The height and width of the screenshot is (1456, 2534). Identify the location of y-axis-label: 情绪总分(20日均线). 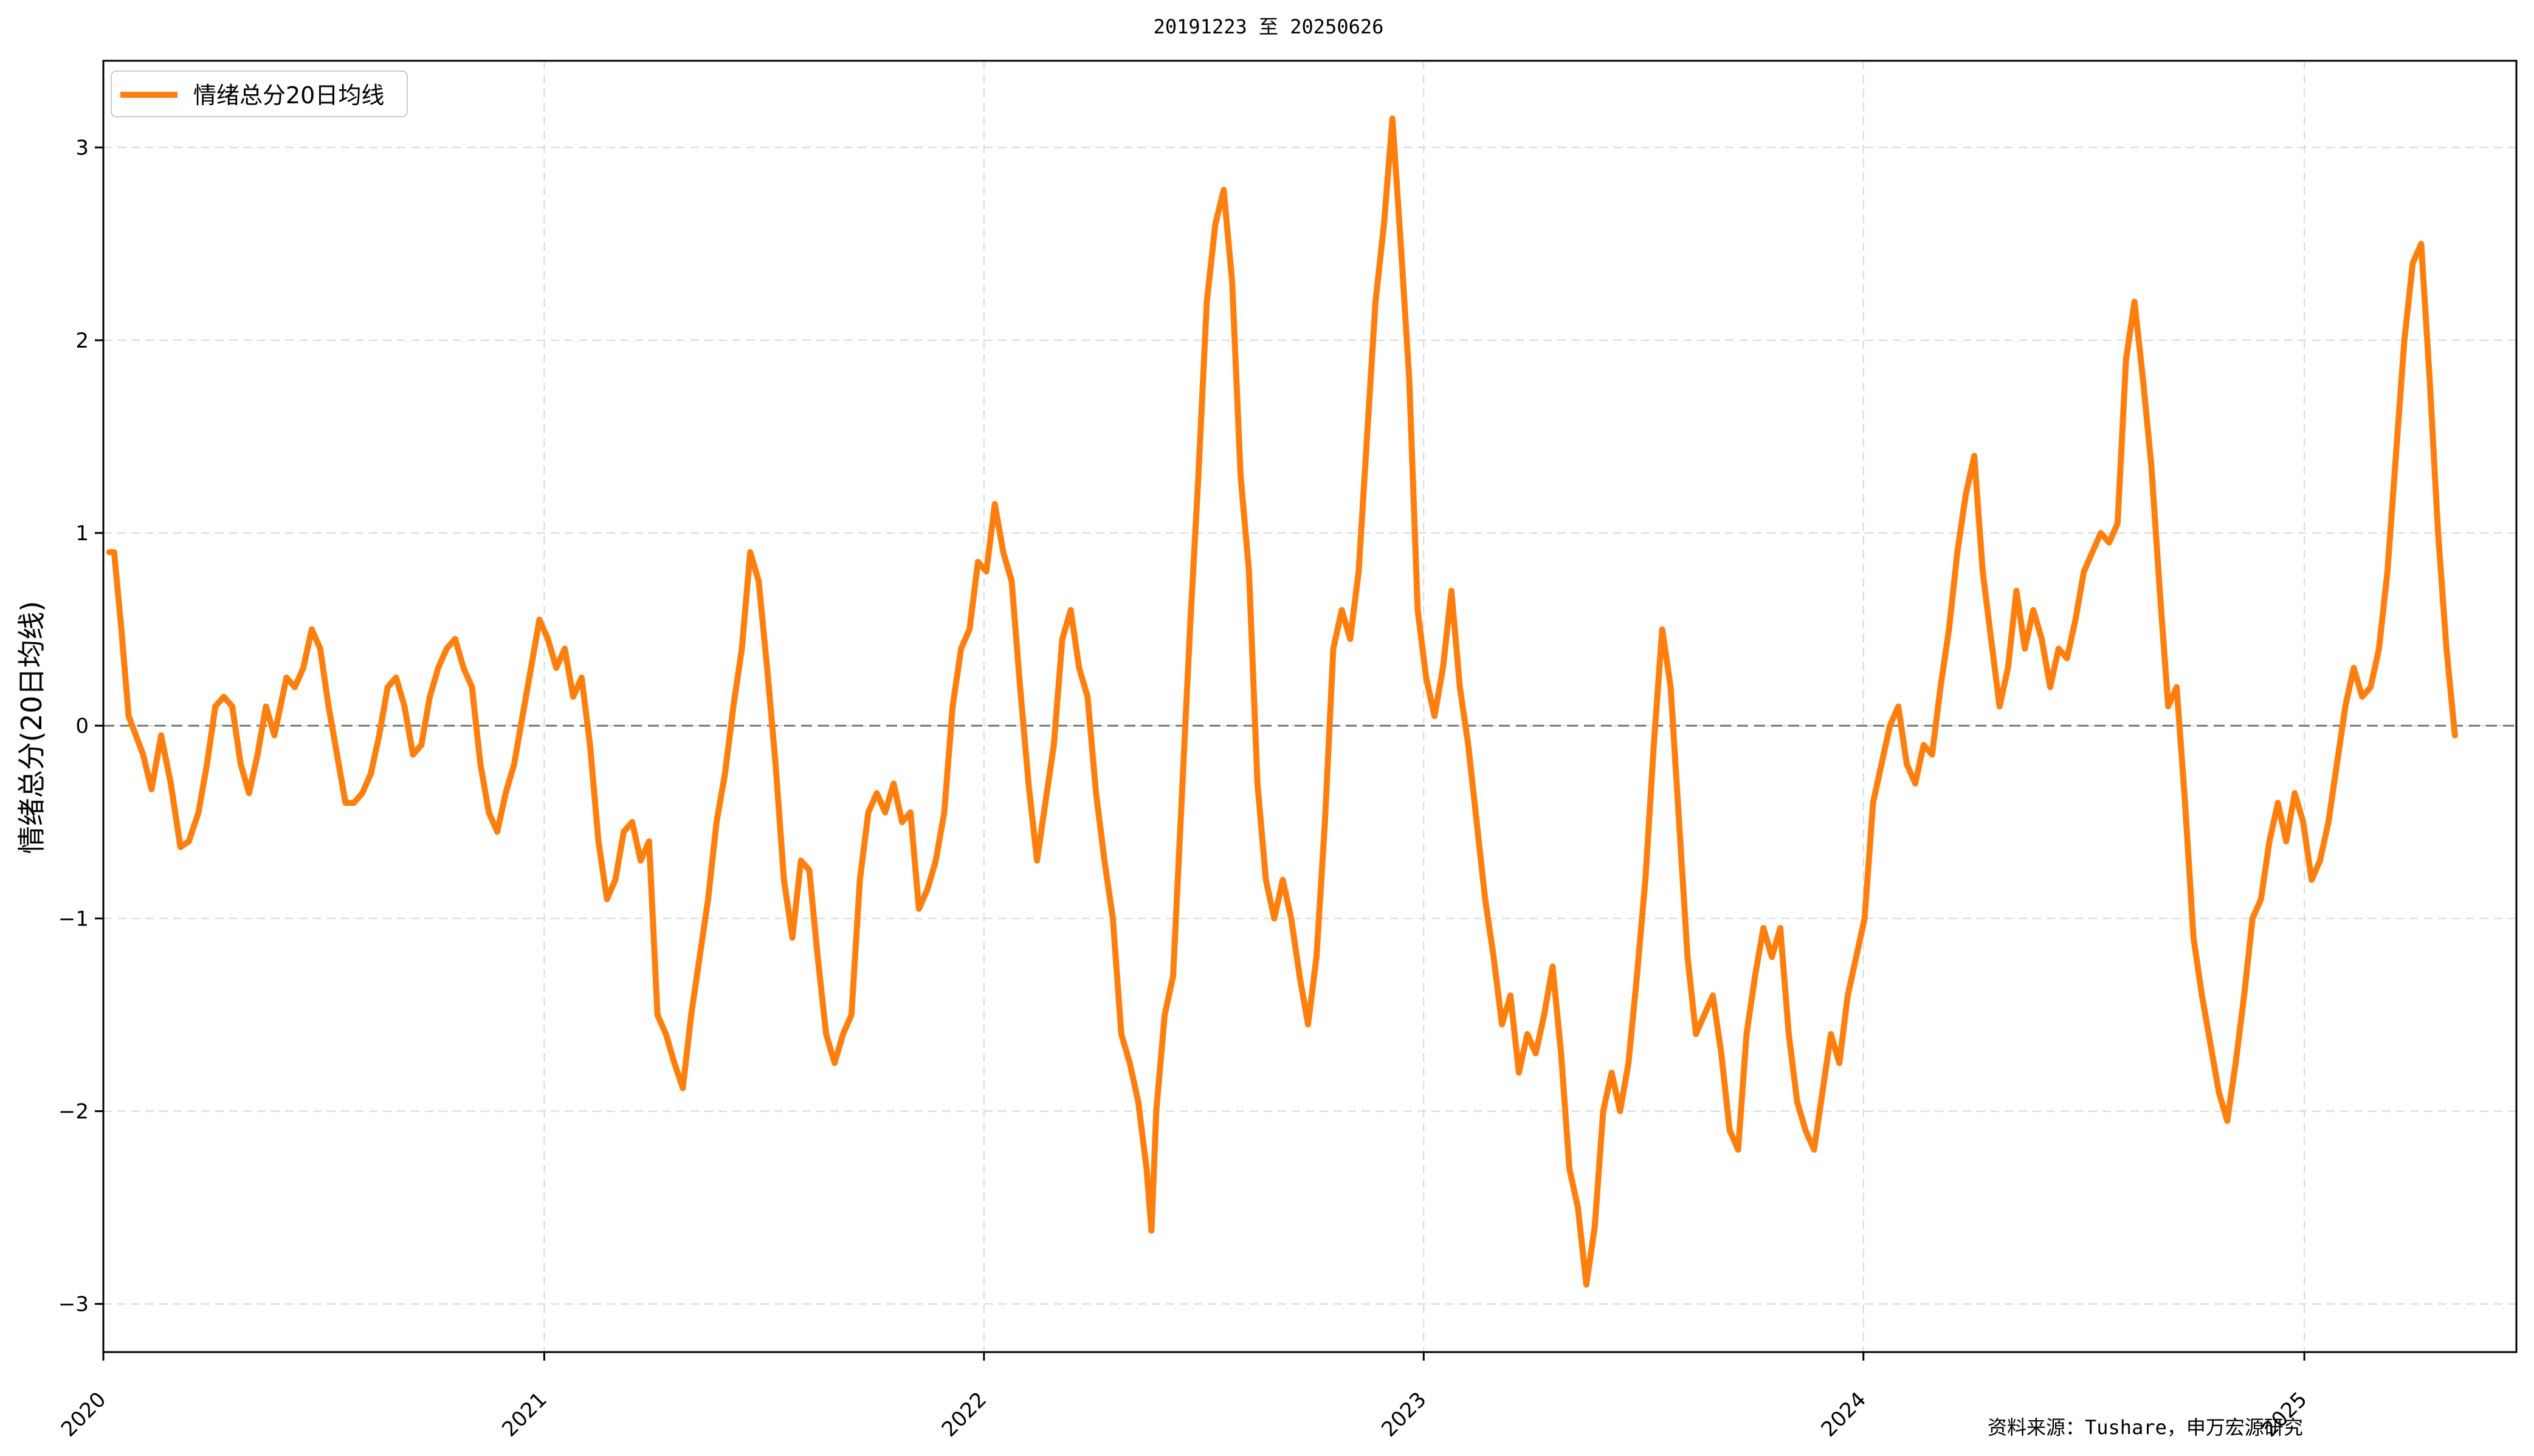
(31, 727).